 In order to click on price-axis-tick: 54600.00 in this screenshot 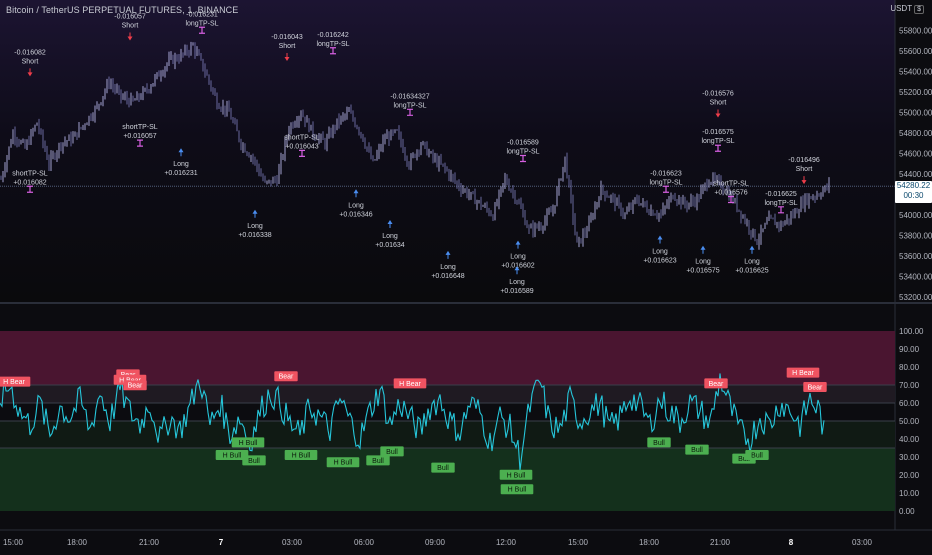, I will do `click(915, 153)`.